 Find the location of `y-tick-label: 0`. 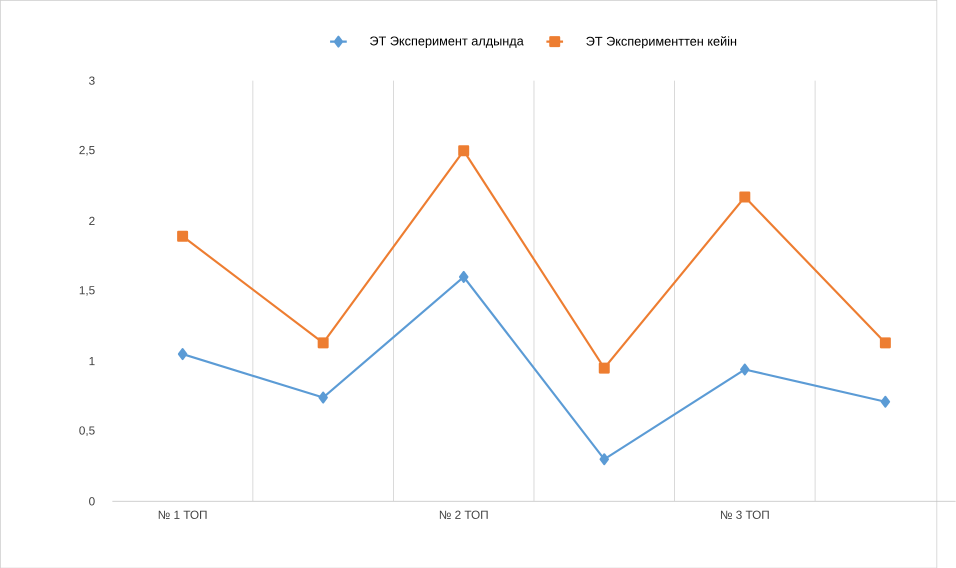

y-tick-label: 0 is located at coordinates (92, 501).